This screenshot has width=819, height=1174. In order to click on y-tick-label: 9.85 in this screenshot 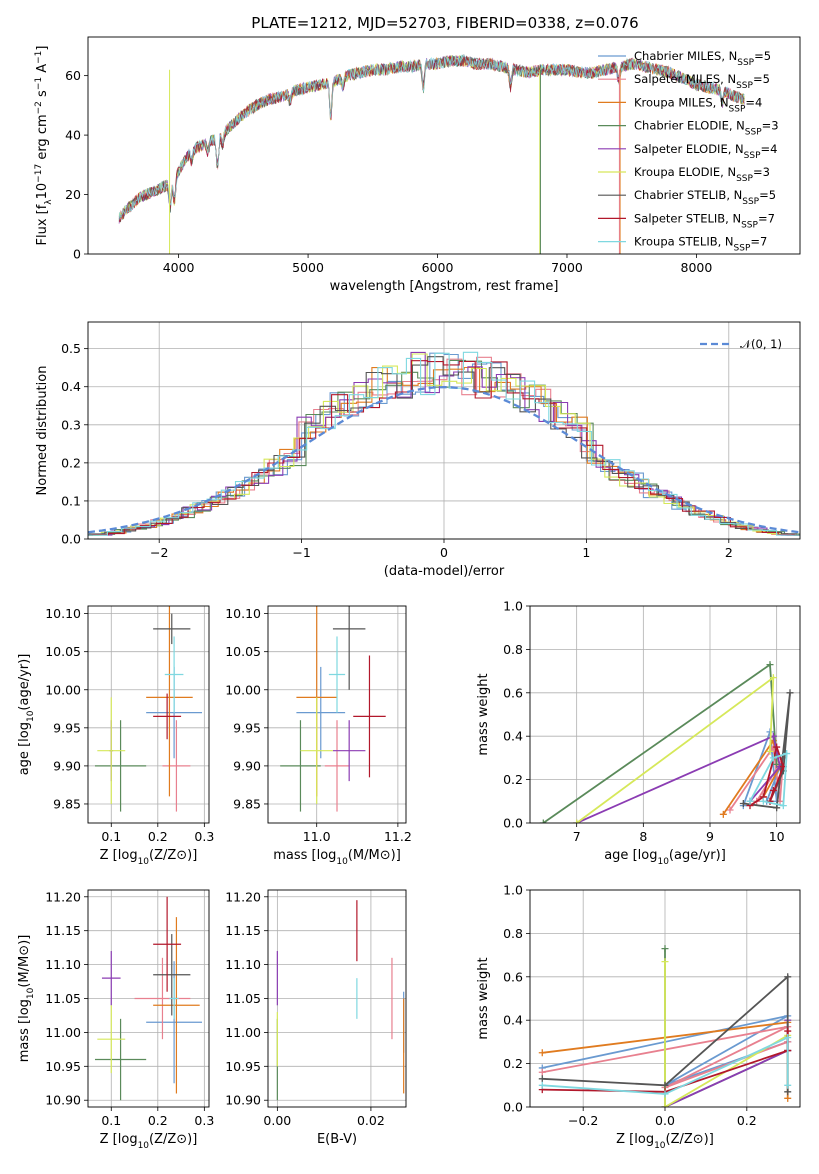, I will do `click(67, 803)`.